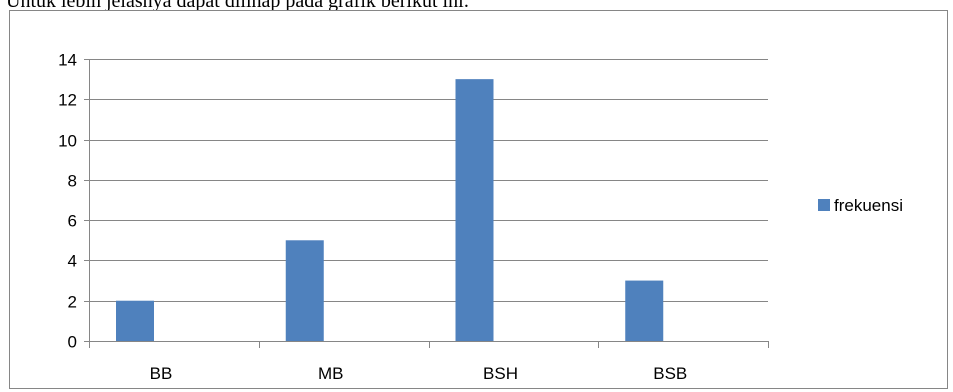  Describe the element at coordinates (644, 310) in the screenshot. I see `bar-bsb` at that location.